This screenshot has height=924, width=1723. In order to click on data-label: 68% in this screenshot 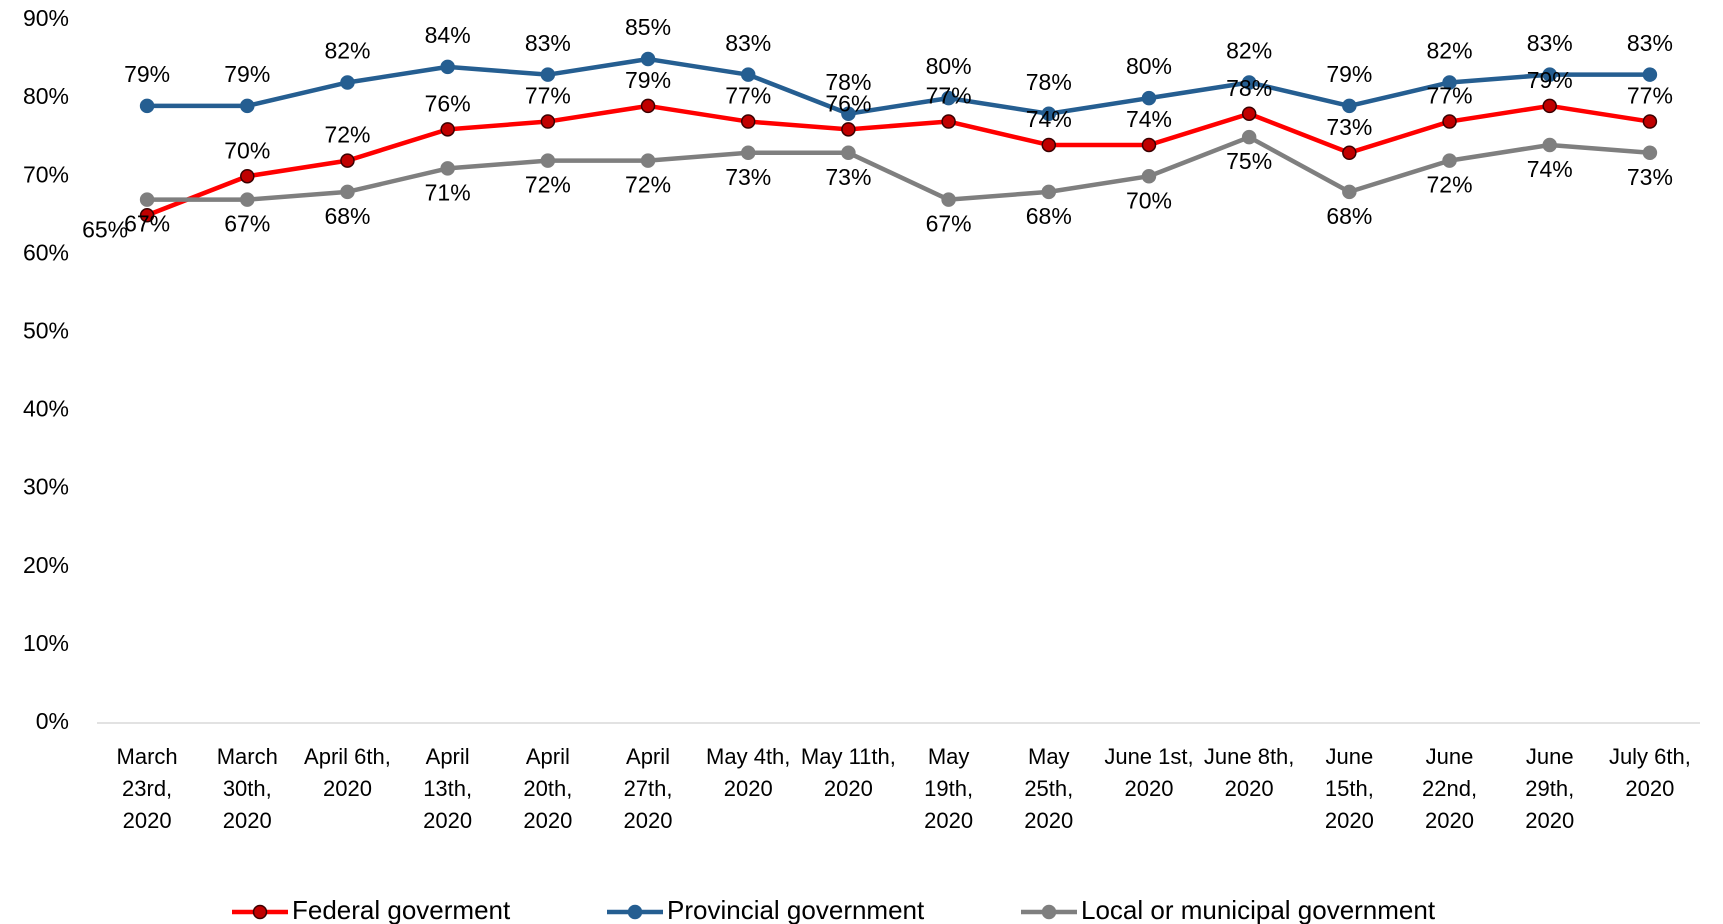, I will do `click(1349, 216)`.